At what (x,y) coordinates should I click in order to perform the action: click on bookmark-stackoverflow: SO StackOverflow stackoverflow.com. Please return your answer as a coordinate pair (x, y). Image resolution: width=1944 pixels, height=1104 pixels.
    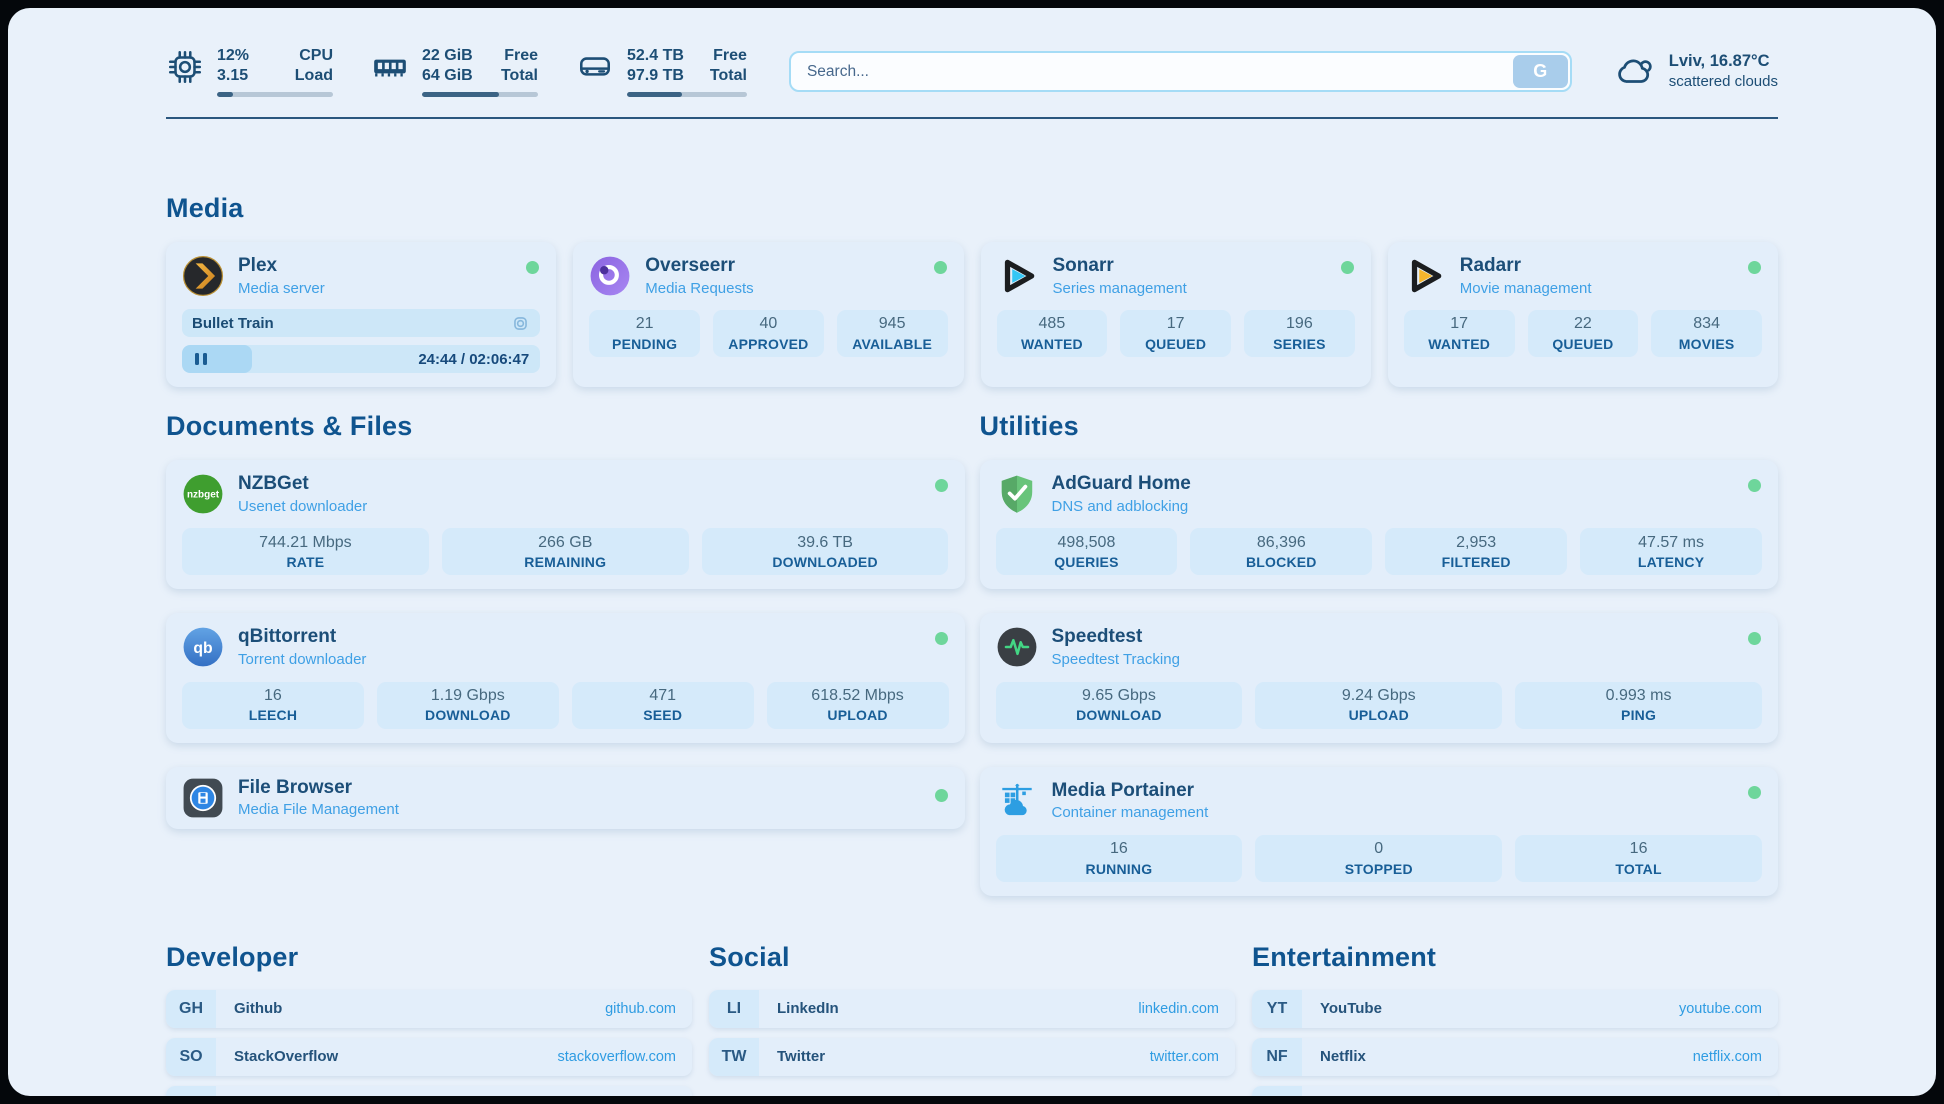
    Looking at the image, I should click on (429, 1056).